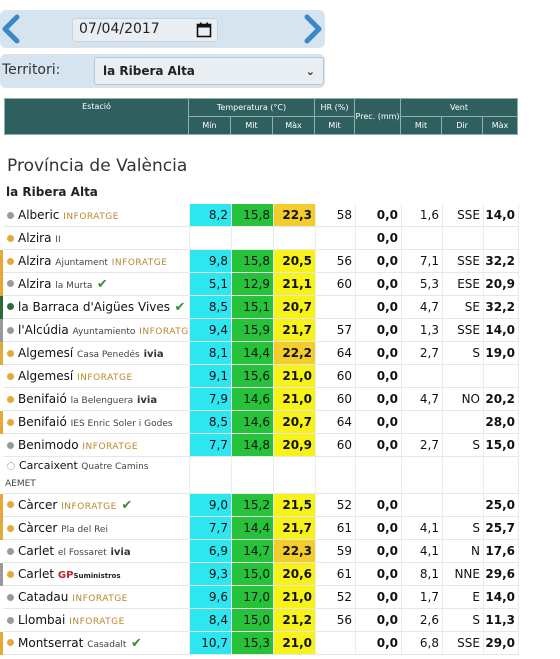 The height and width of the screenshot is (659, 560). Describe the element at coordinates (95, 505) in the screenshot. I see `station-name-cell: Càrcer INFORATGE ✔` at that location.